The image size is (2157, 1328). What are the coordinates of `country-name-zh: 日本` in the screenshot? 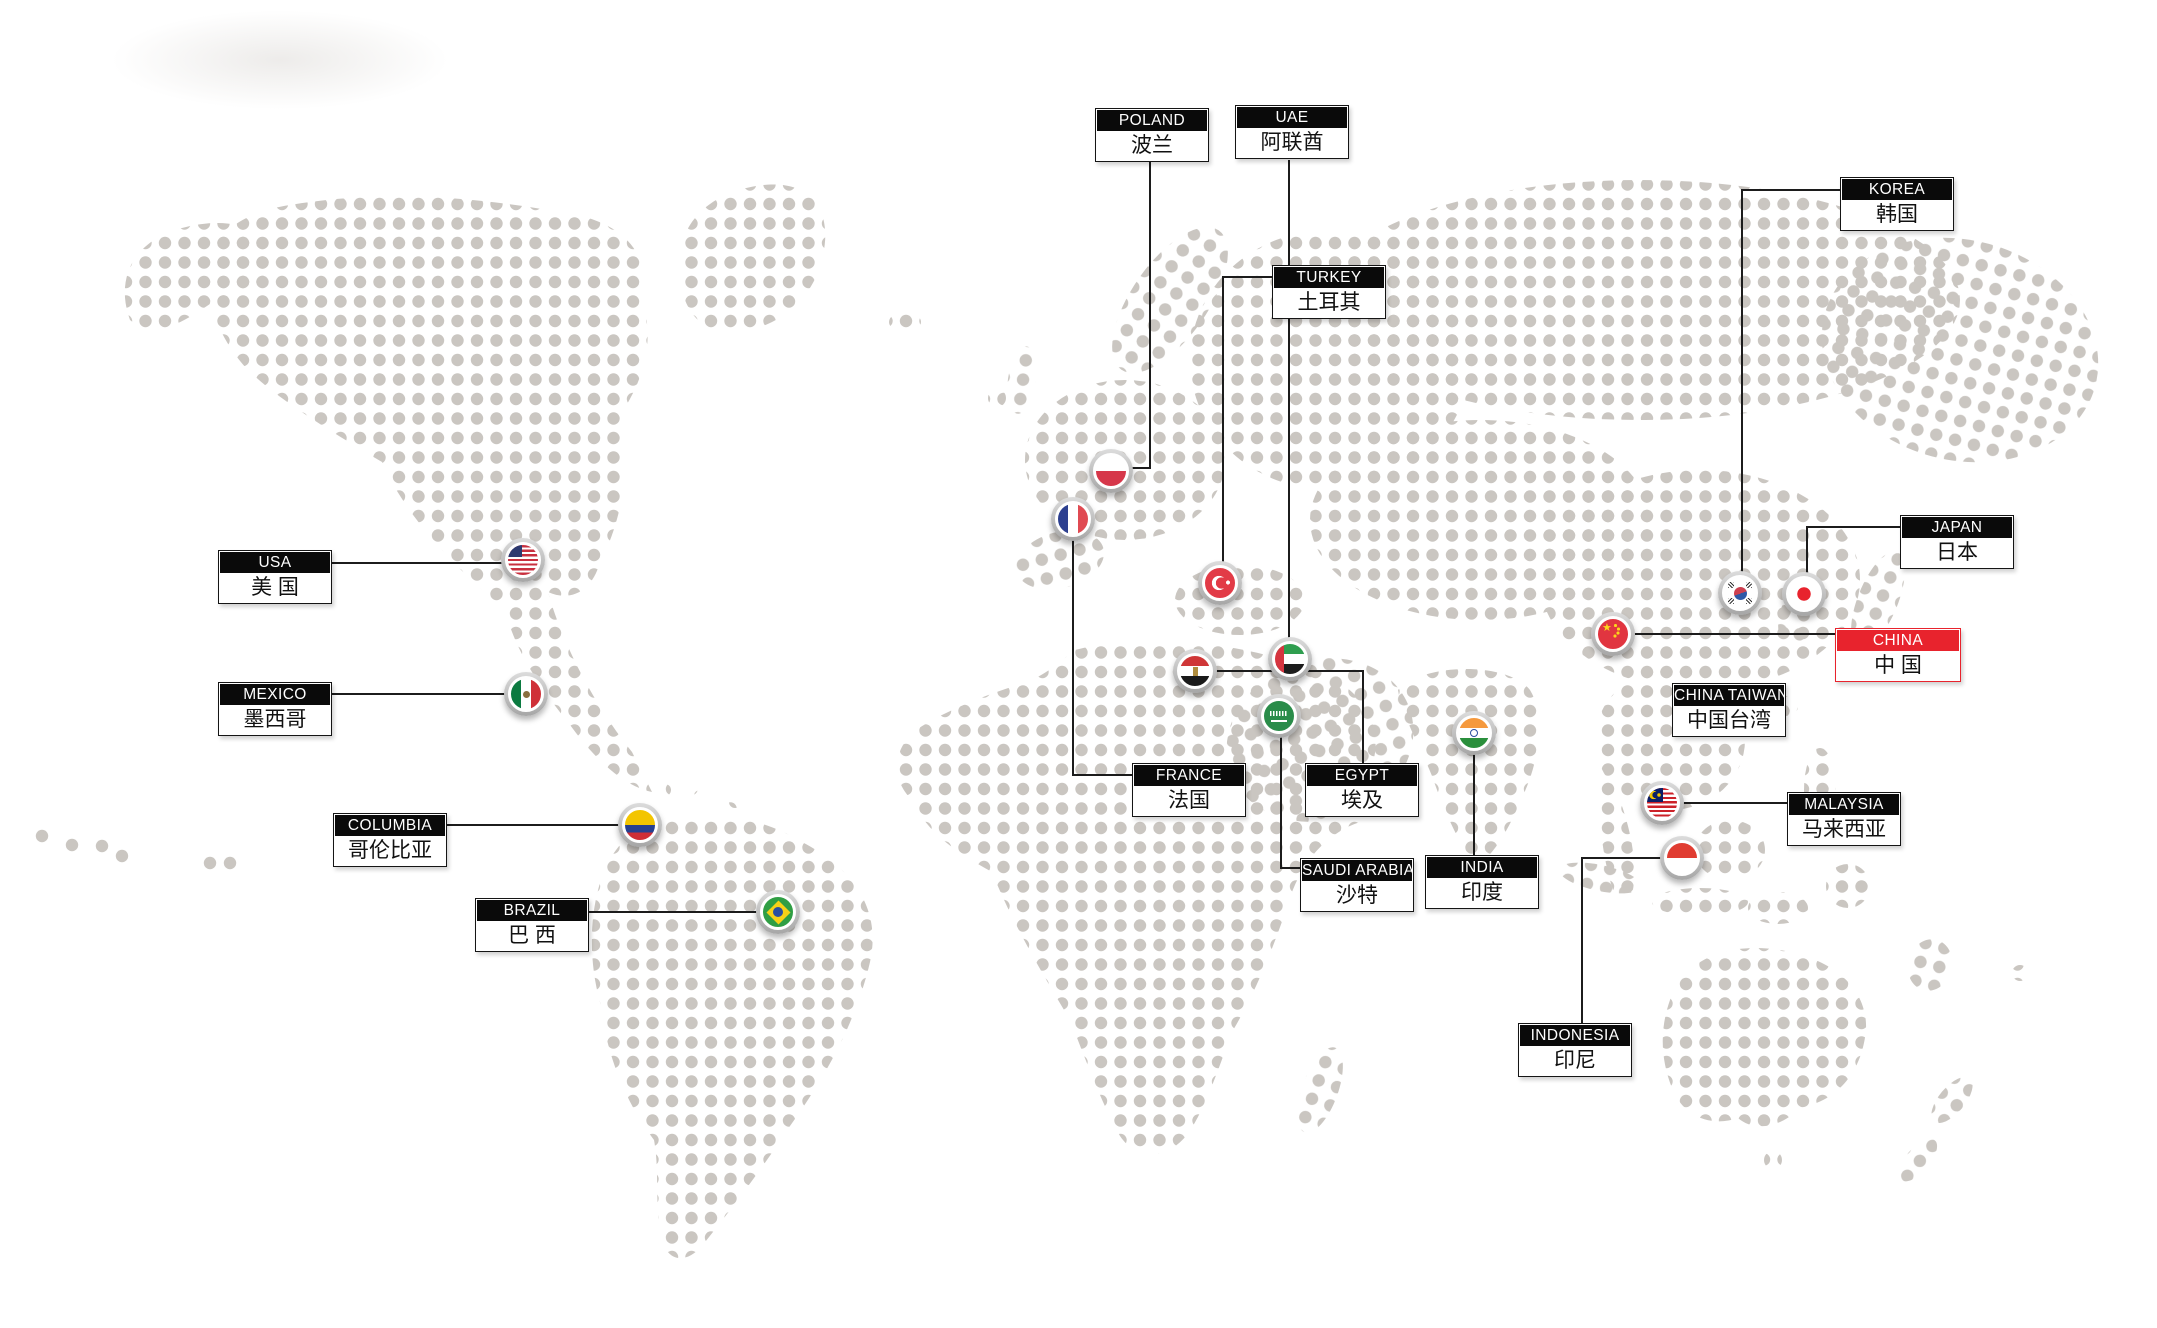 It's located at (1957, 552).